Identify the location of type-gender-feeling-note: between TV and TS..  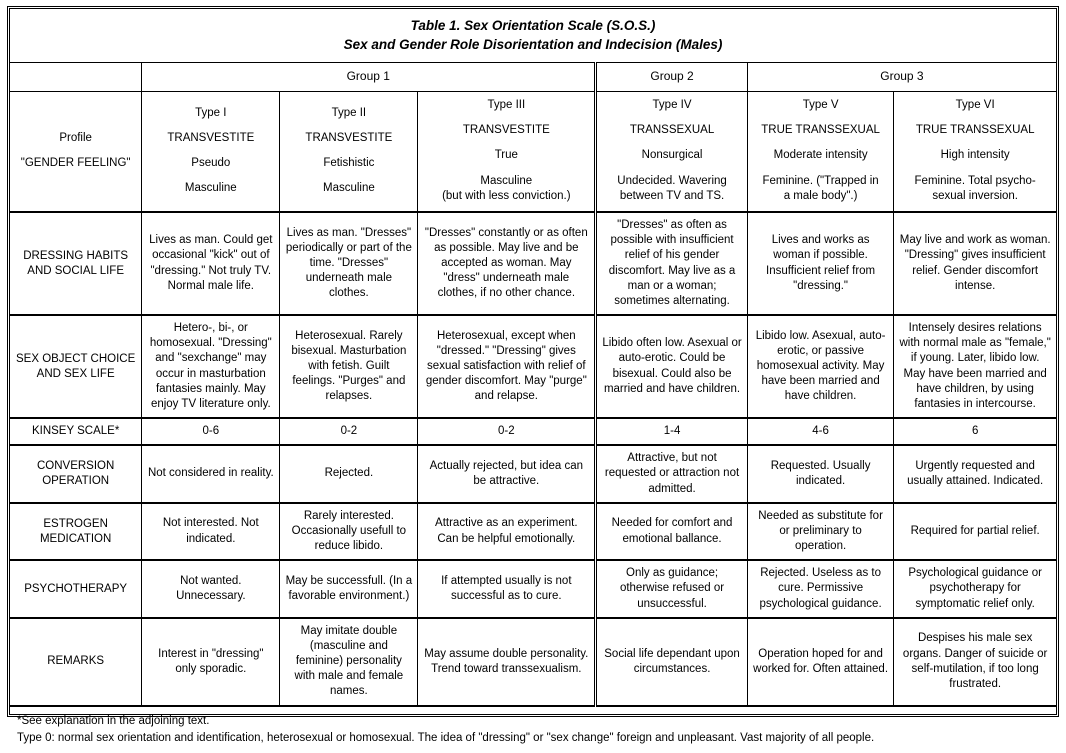
(672, 195).